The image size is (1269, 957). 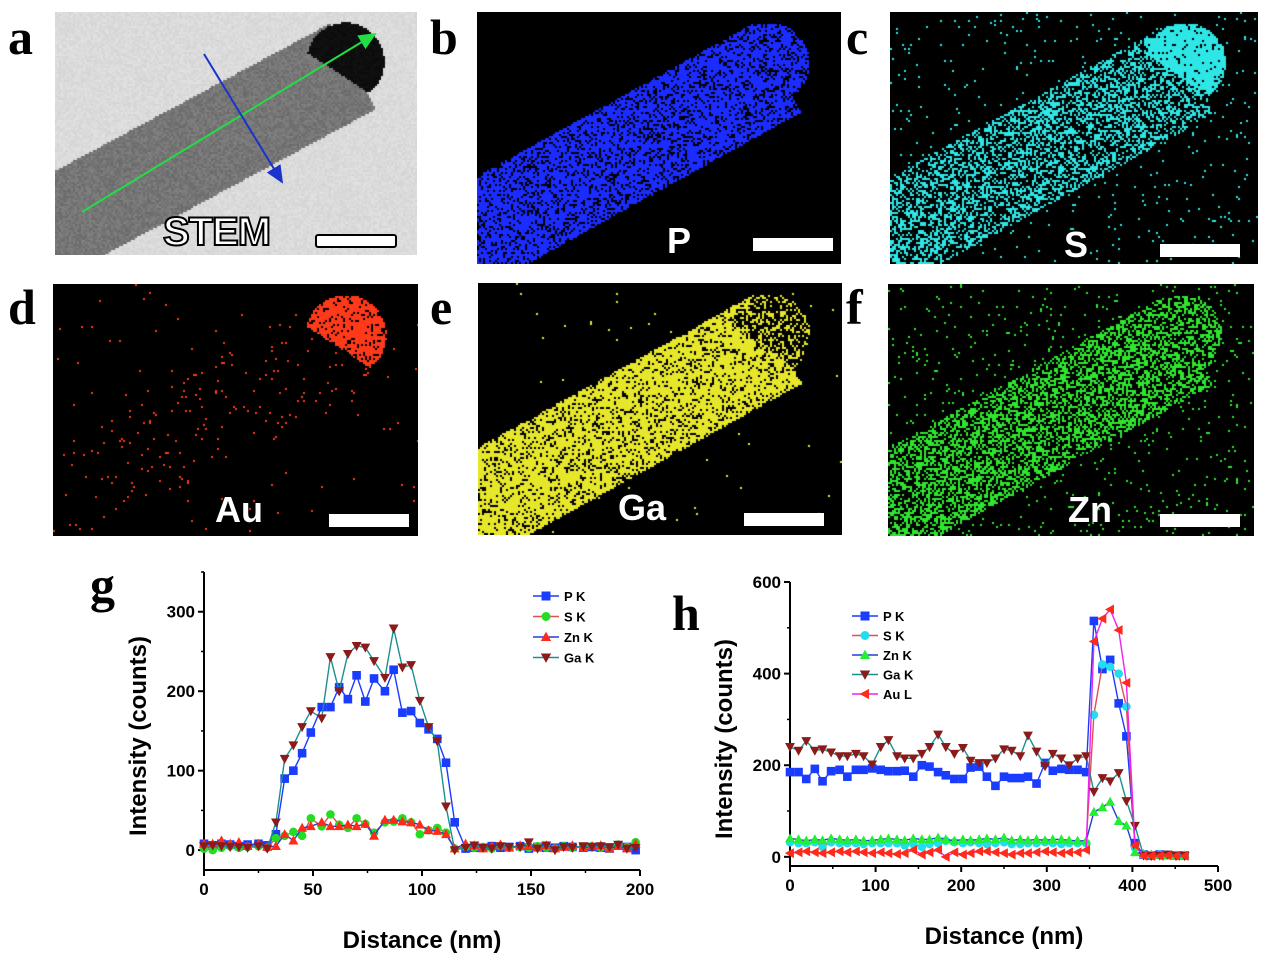 I want to click on panel-letter-h: h, so click(x=686, y=613).